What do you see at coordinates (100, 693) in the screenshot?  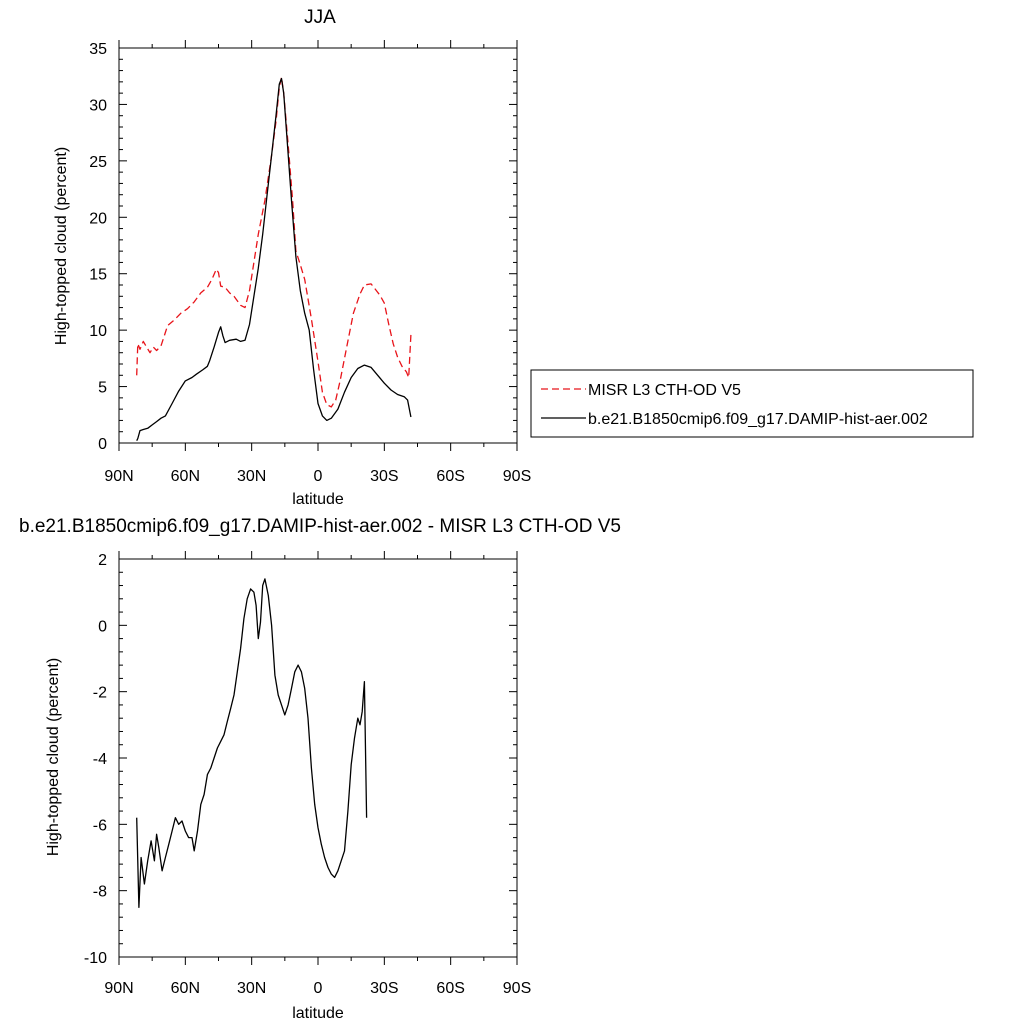 I see `y-tick-label: -2` at bounding box center [100, 693].